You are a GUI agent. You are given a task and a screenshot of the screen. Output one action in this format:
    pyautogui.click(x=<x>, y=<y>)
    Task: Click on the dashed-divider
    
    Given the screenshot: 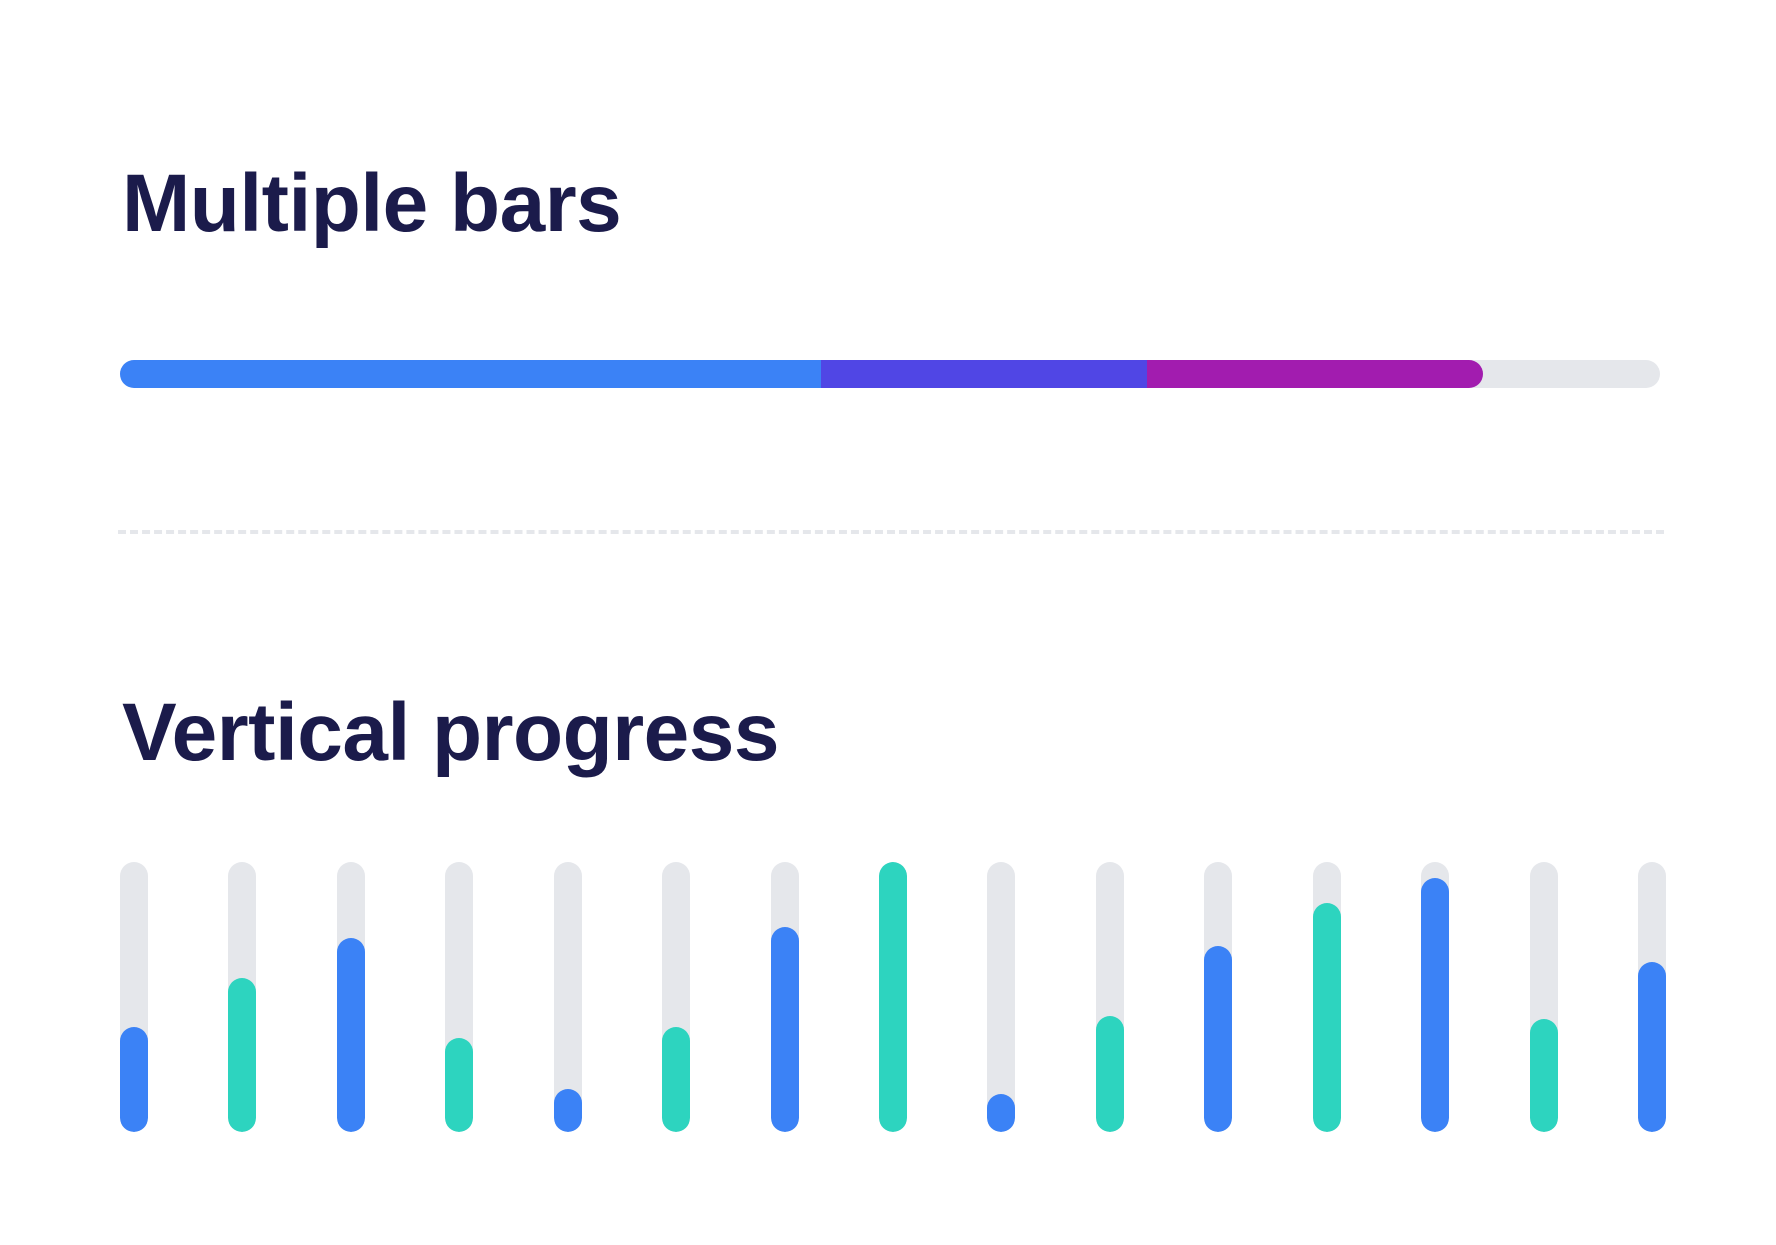 What is the action you would take?
    pyautogui.click(x=891, y=532)
    